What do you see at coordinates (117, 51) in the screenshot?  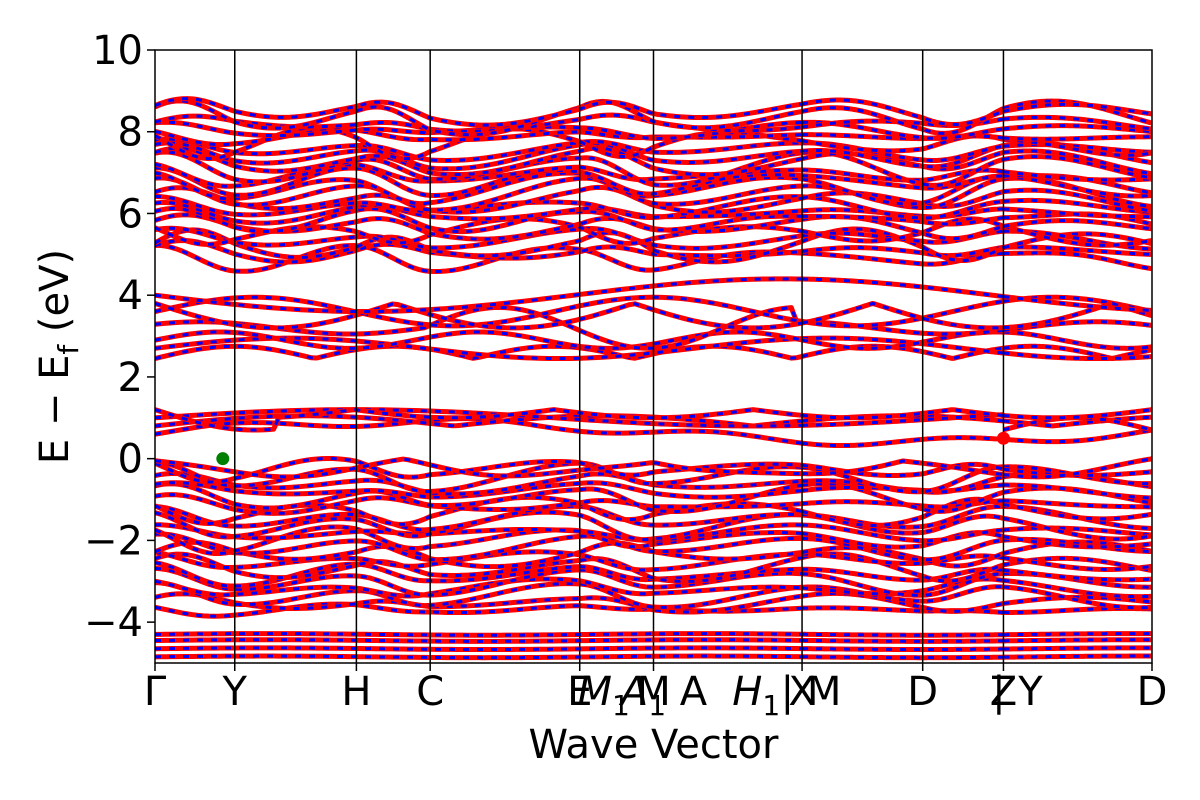 I see `y-tick-label: 10` at bounding box center [117, 51].